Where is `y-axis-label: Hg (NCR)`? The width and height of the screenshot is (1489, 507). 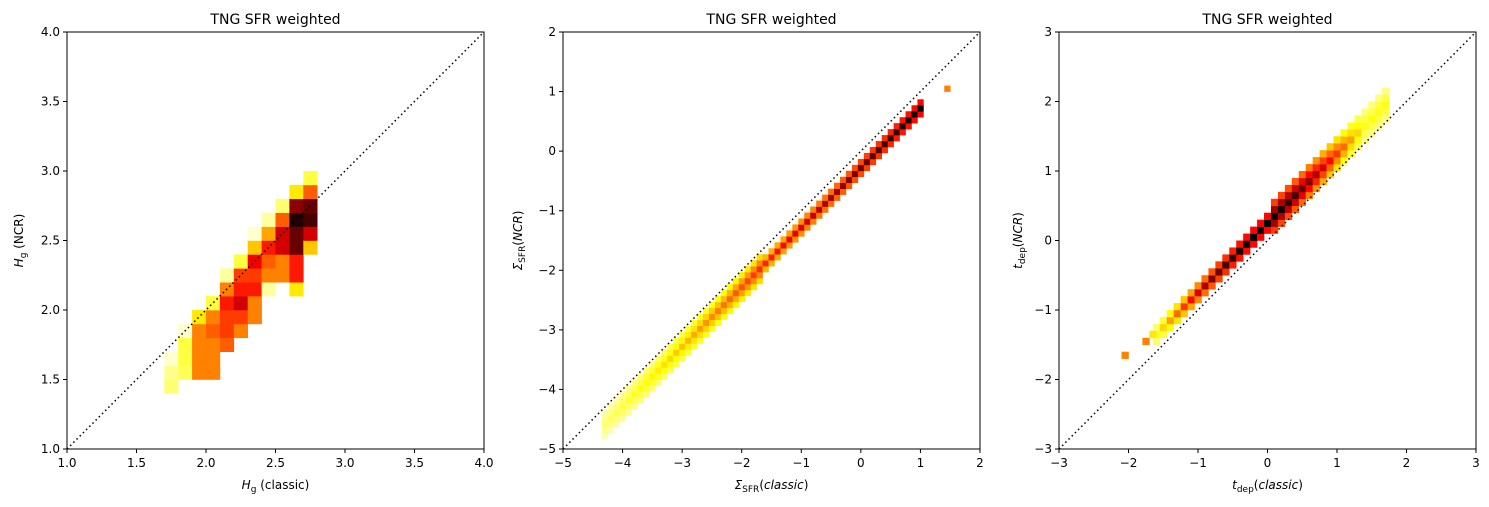
y-axis-label: Hg (NCR) is located at coordinates (20, 241).